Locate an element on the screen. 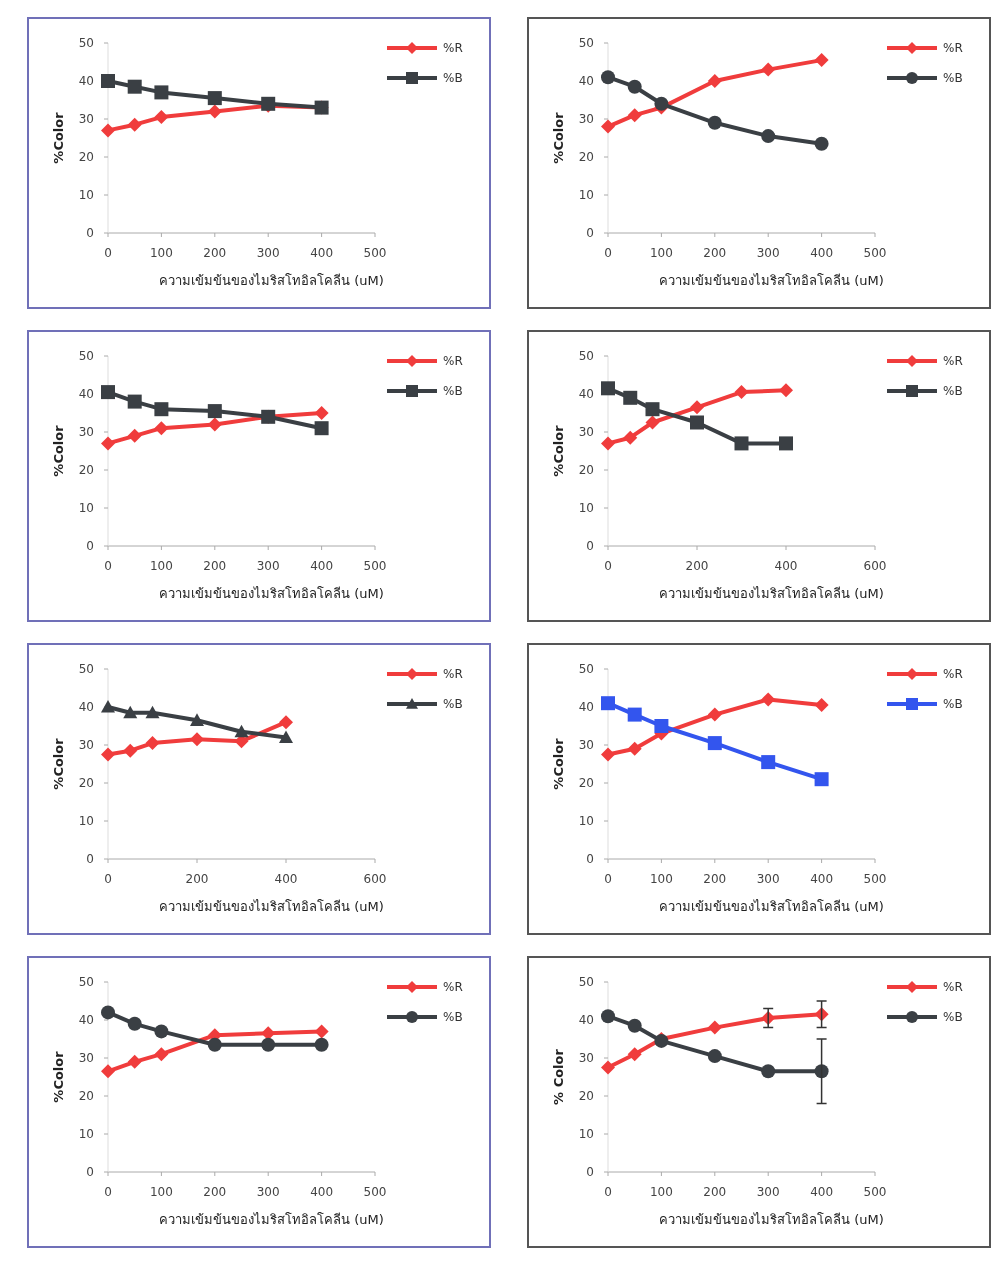 The image size is (1007, 1271). x-tick-label: 400 is located at coordinates (322, 253).